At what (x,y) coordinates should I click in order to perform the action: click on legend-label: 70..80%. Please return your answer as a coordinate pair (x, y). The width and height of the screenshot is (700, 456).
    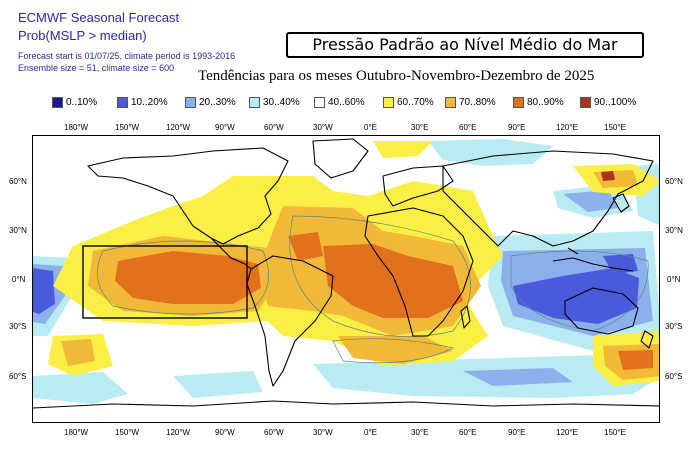
    Looking at the image, I should click on (477, 102).